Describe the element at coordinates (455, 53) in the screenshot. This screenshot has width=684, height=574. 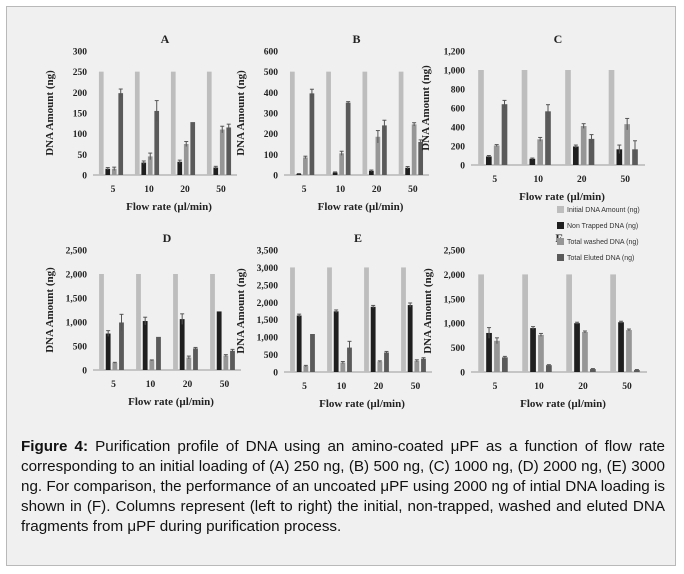
I see `y-tick-label: 1,200` at that location.